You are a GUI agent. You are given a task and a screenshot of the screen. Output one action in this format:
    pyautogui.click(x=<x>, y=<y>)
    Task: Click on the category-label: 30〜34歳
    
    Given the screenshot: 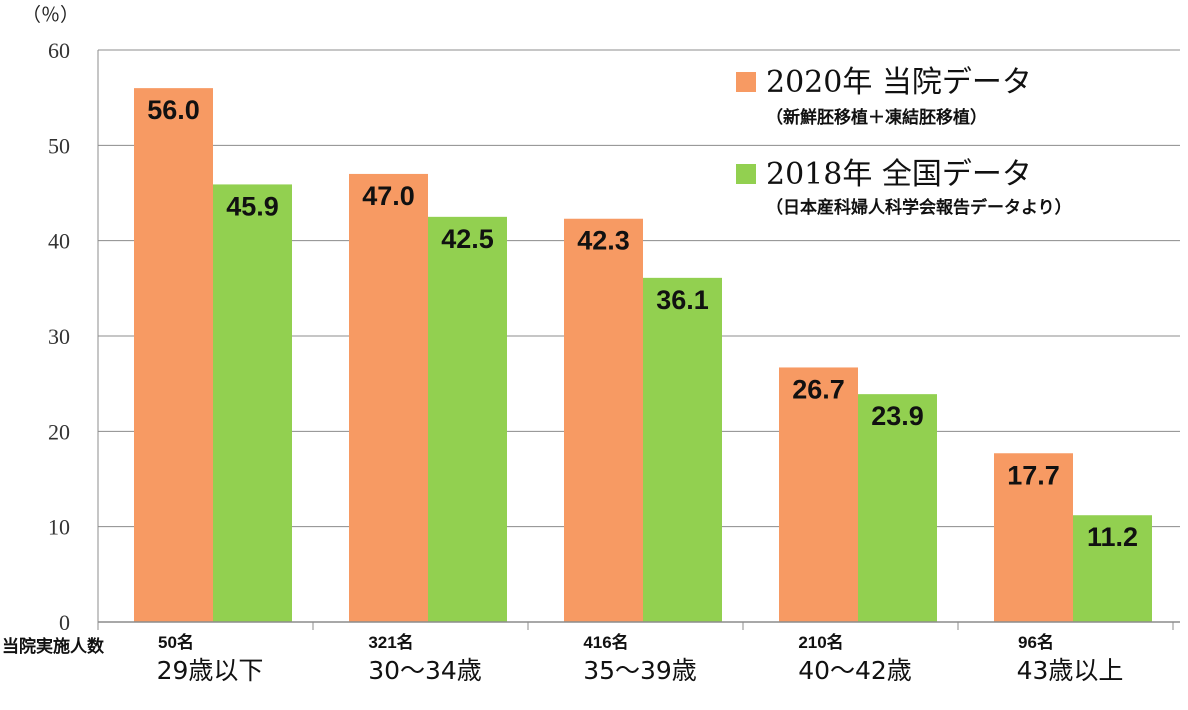 What is the action you would take?
    pyautogui.click(x=425, y=670)
    